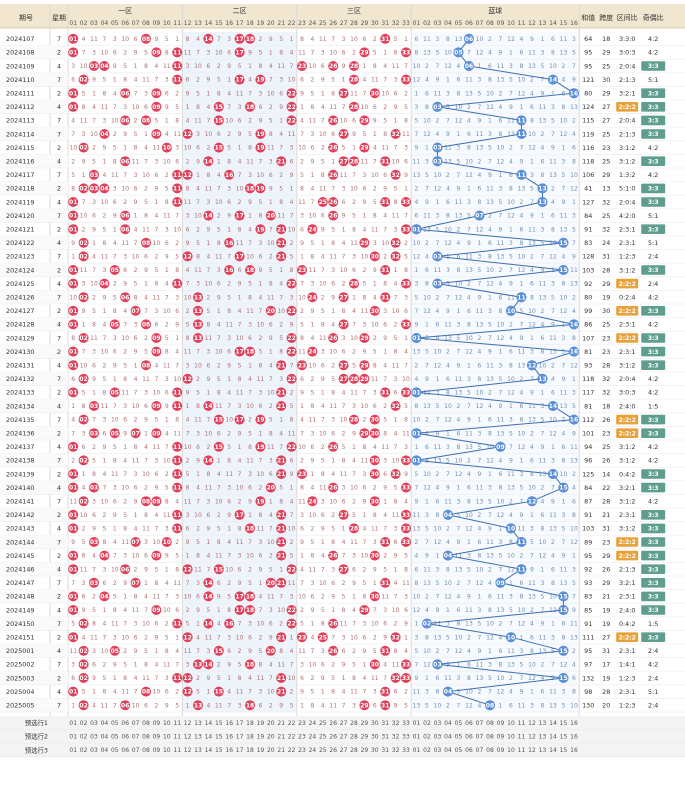 This screenshot has width=685, height=812. Describe the element at coordinates (480, 39) in the screenshot. I see `blue-miss-count: 10` at that location.